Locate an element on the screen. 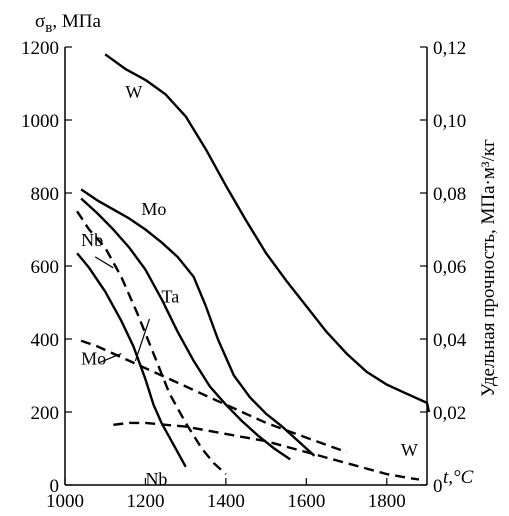 Image resolution: width=509 pixels, height=516 pixels. left-axis-title: σв, МПа is located at coordinates (68, 23).